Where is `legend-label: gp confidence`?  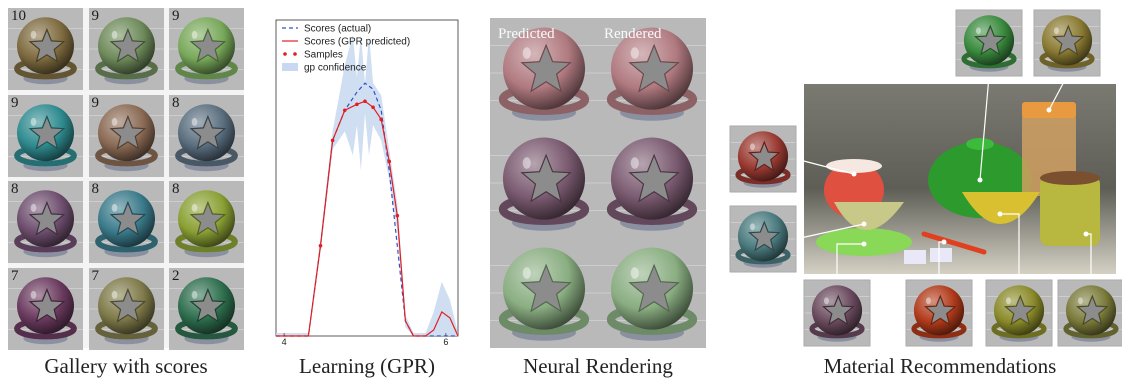
legend-label: gp confidence is located at coordinates (335, 68).